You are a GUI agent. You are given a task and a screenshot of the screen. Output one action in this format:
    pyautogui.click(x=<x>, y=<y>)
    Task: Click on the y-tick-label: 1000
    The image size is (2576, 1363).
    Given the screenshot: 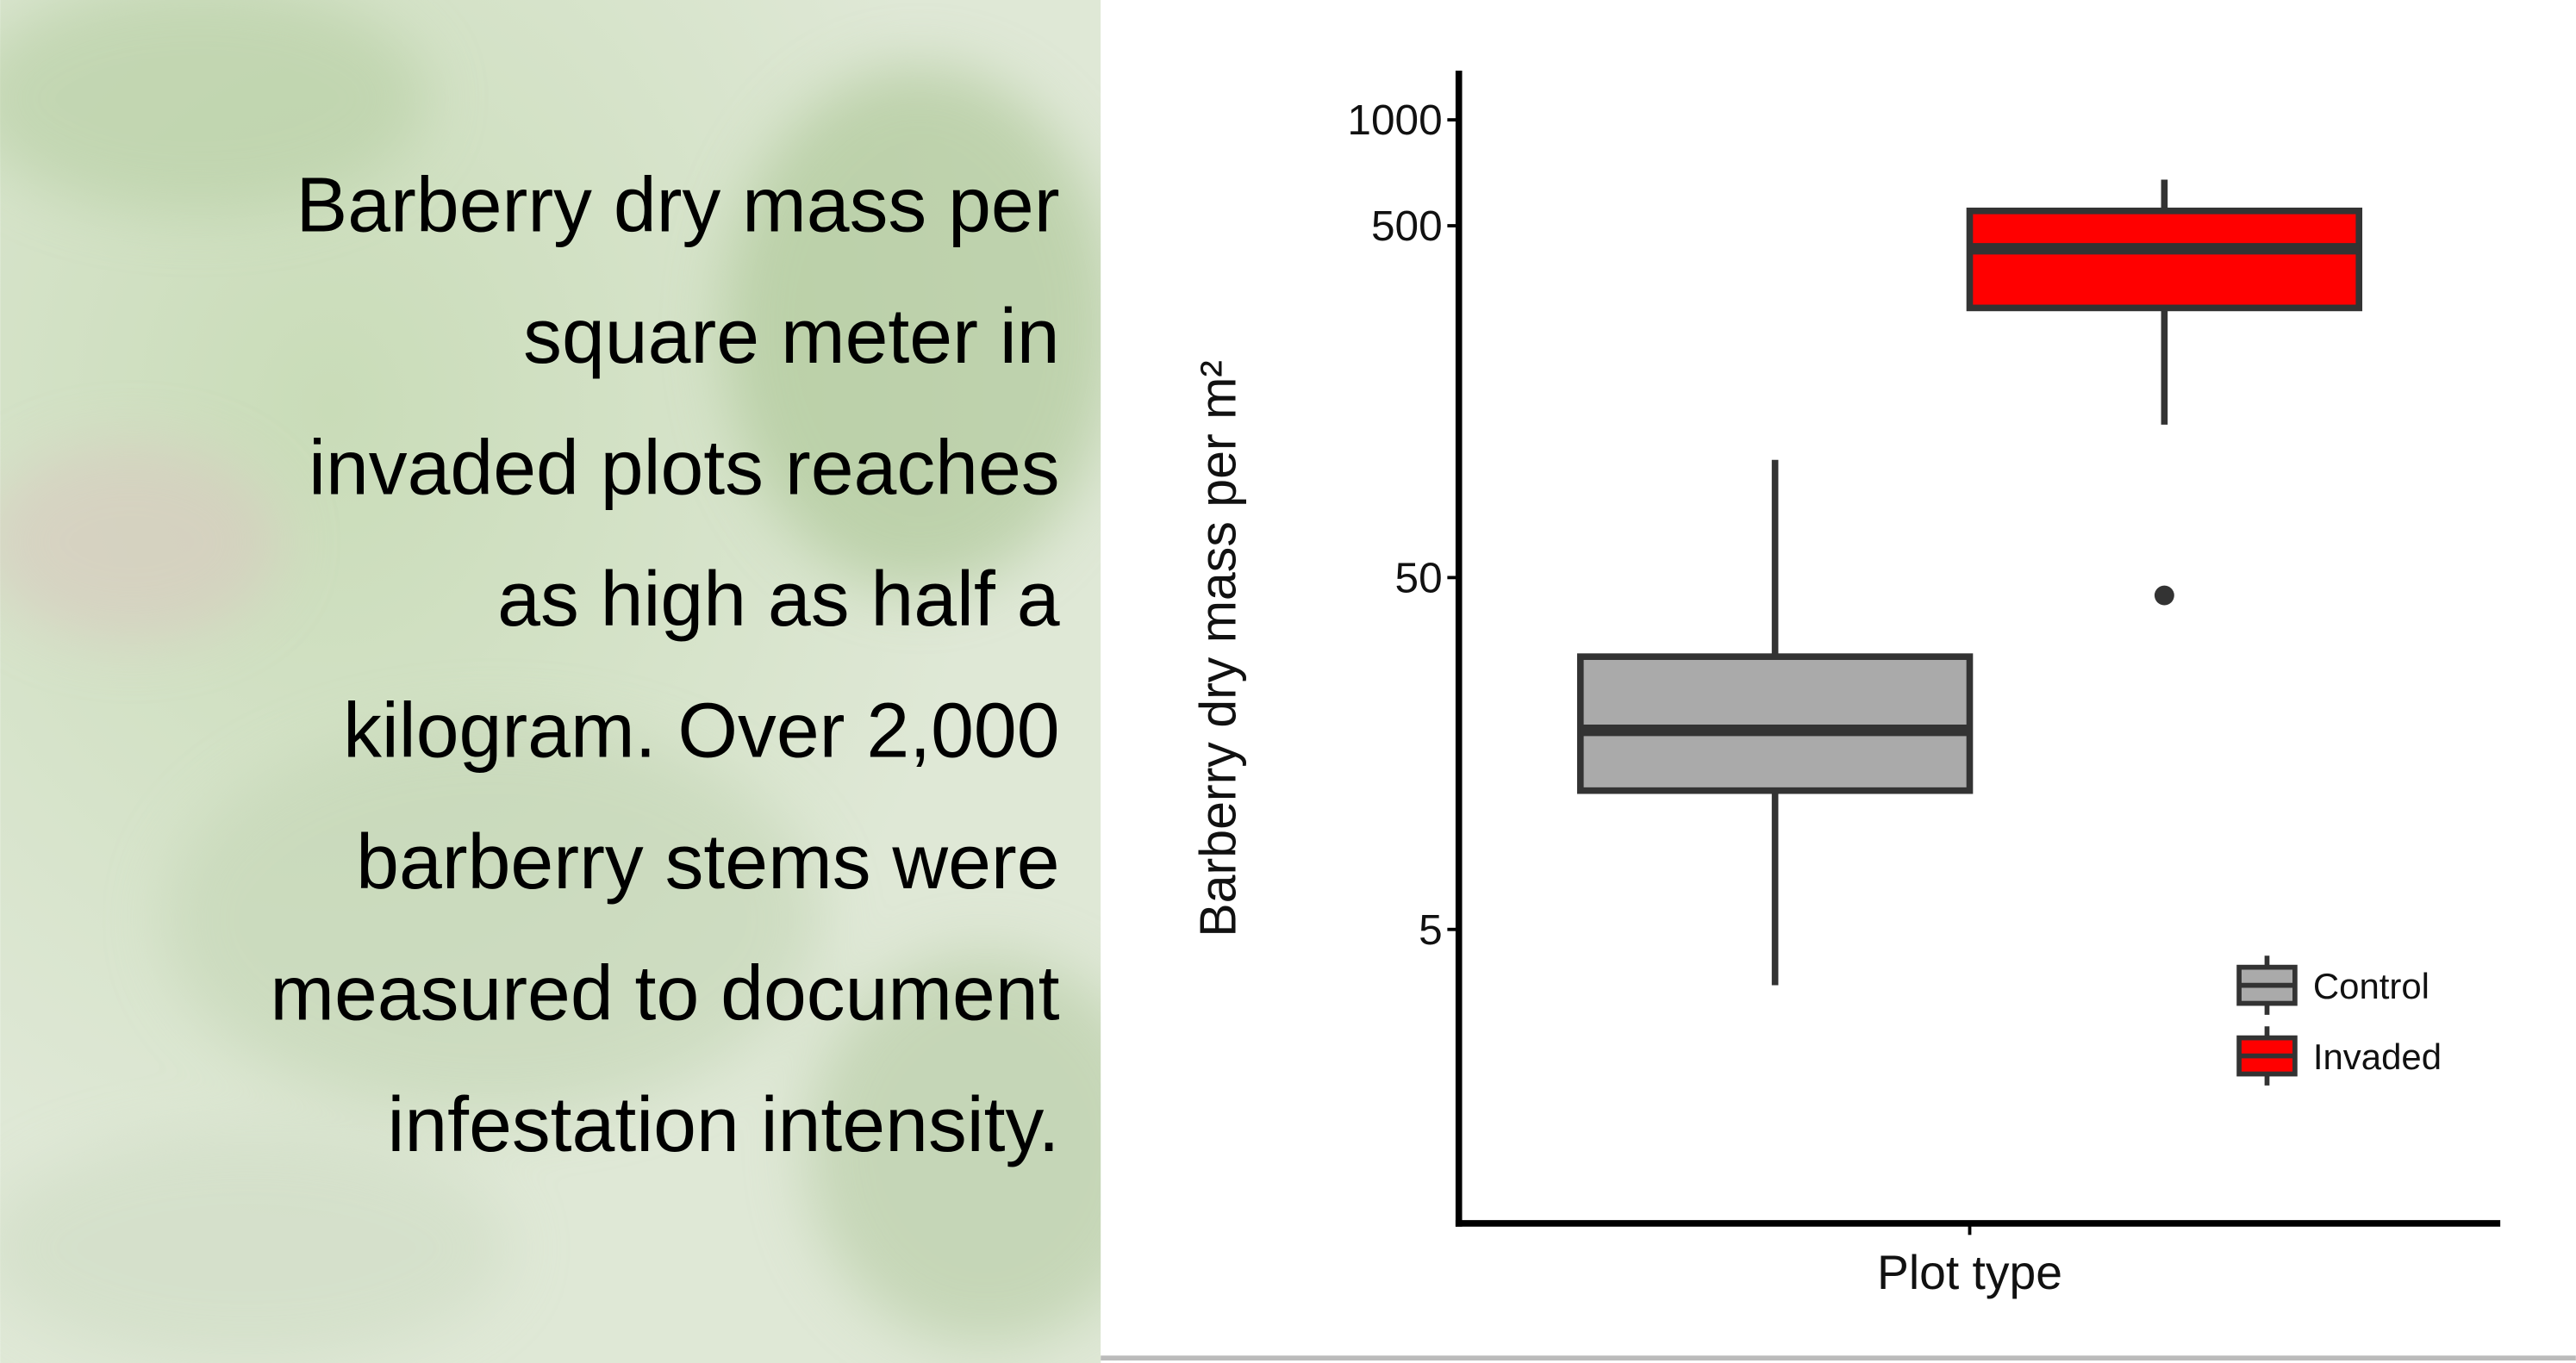 What is the action you would take?
    pyautogui.click(x=1394, y=120)
    